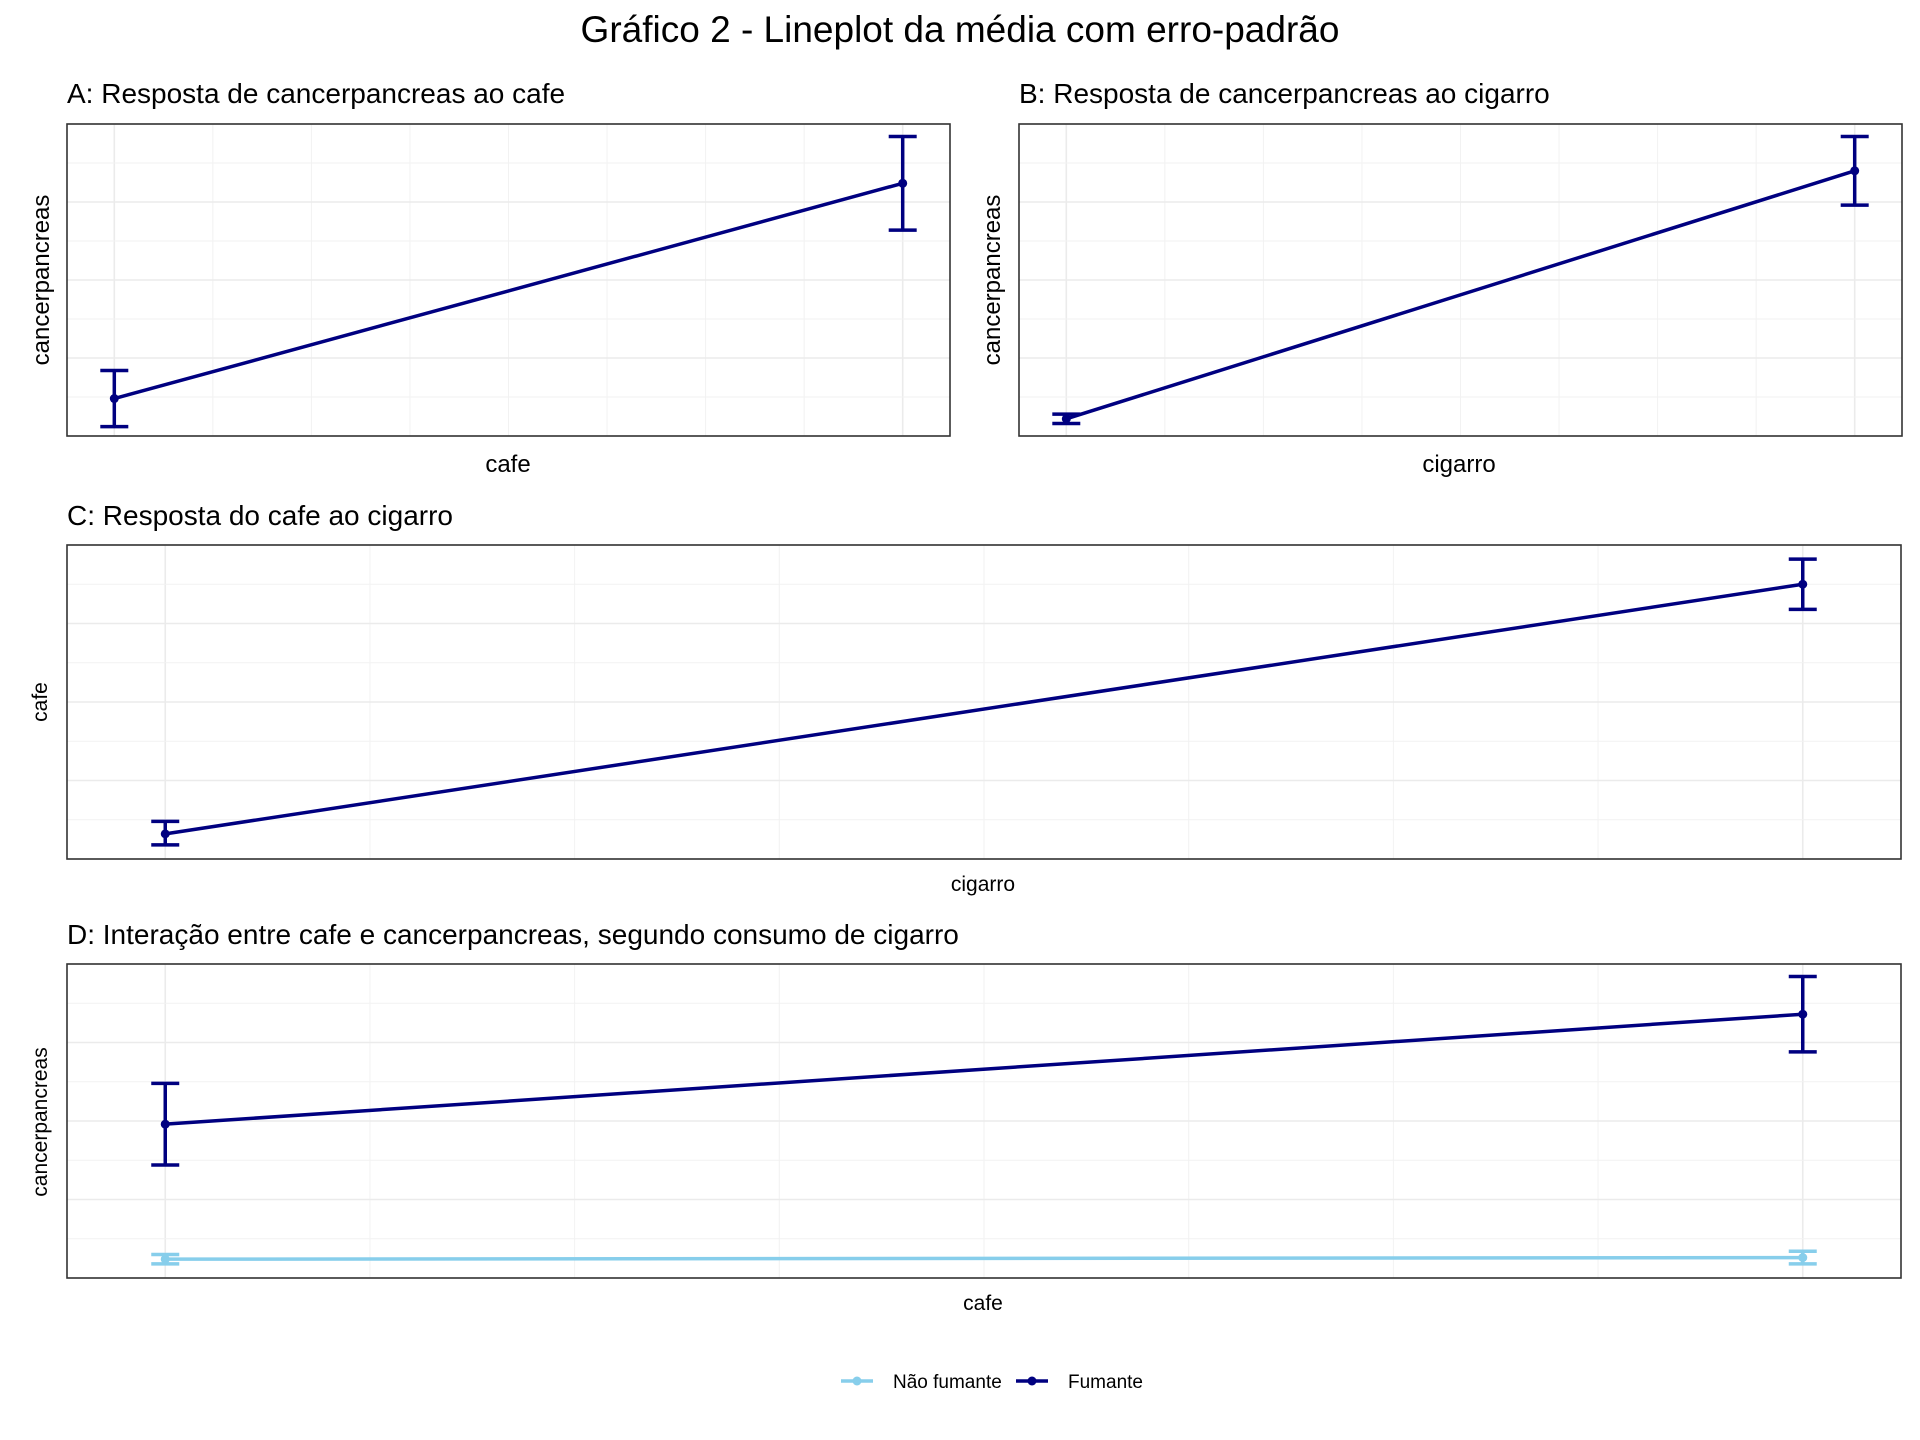 Image resolution: width=1920 pixels, height=1440 pixels. I want to click on panel-b-x-label: cigarro, so click(1458, 464).